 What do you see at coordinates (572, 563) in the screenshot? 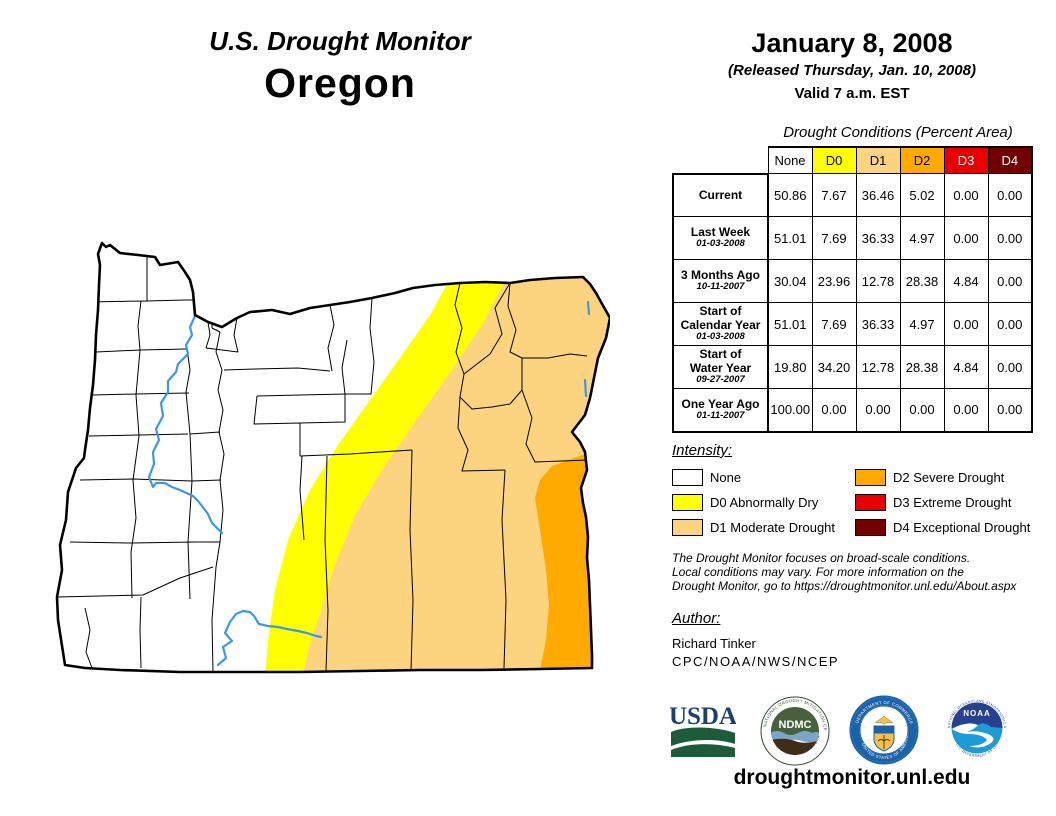
I see `map-region-d2` at bounding box center [572, 563].